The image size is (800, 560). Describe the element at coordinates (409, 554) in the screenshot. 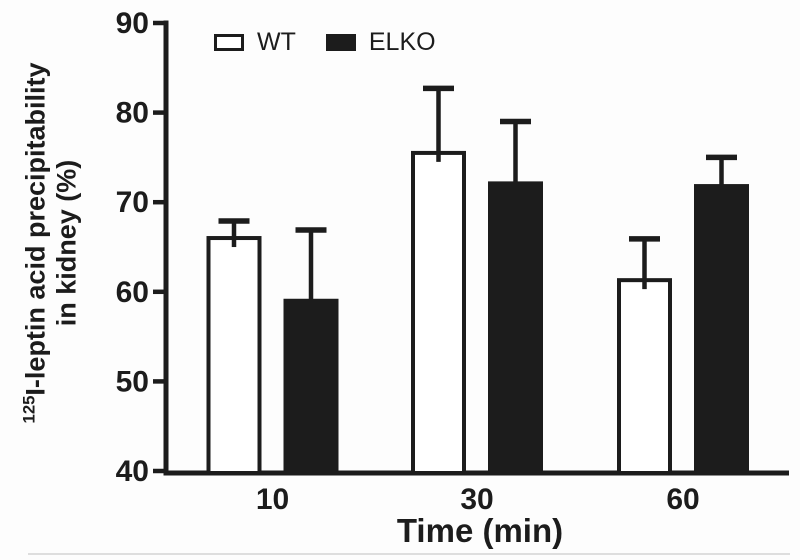

I see `scan-edge-artifact` at that location.